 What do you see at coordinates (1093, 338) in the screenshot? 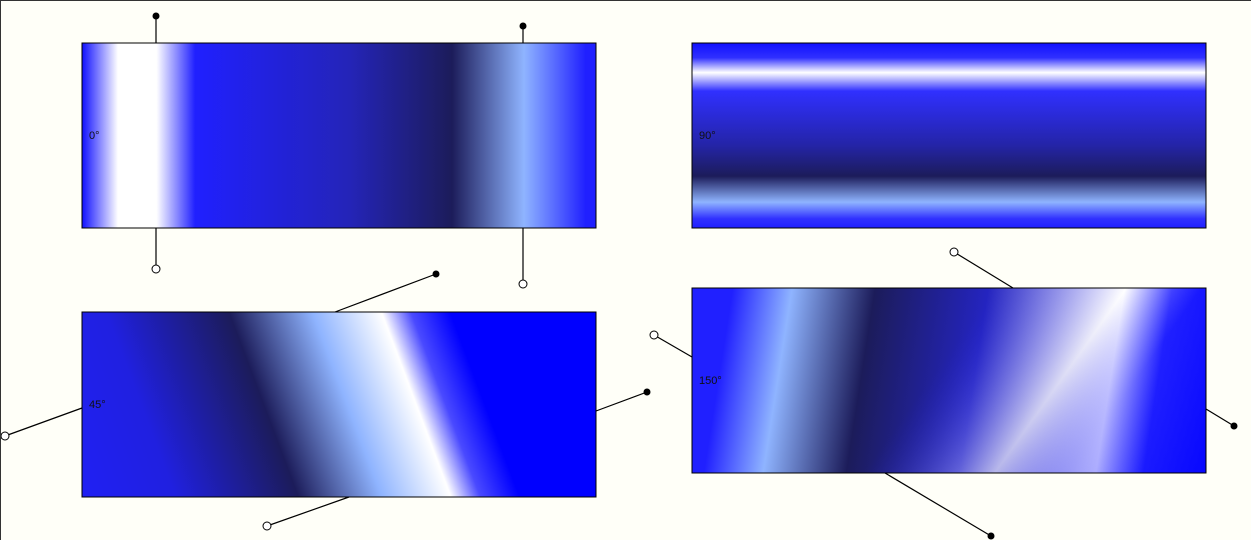
I see `handle-pair-150-right` at bounding box center [1093, 338].